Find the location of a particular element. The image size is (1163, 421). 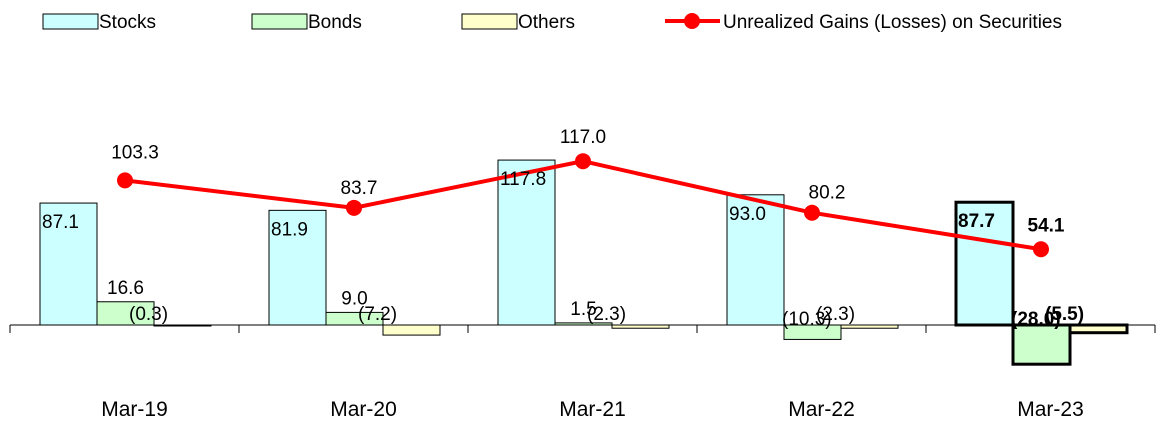

label-others-mar-22: (2.3) is located at coordinates (835, 314).